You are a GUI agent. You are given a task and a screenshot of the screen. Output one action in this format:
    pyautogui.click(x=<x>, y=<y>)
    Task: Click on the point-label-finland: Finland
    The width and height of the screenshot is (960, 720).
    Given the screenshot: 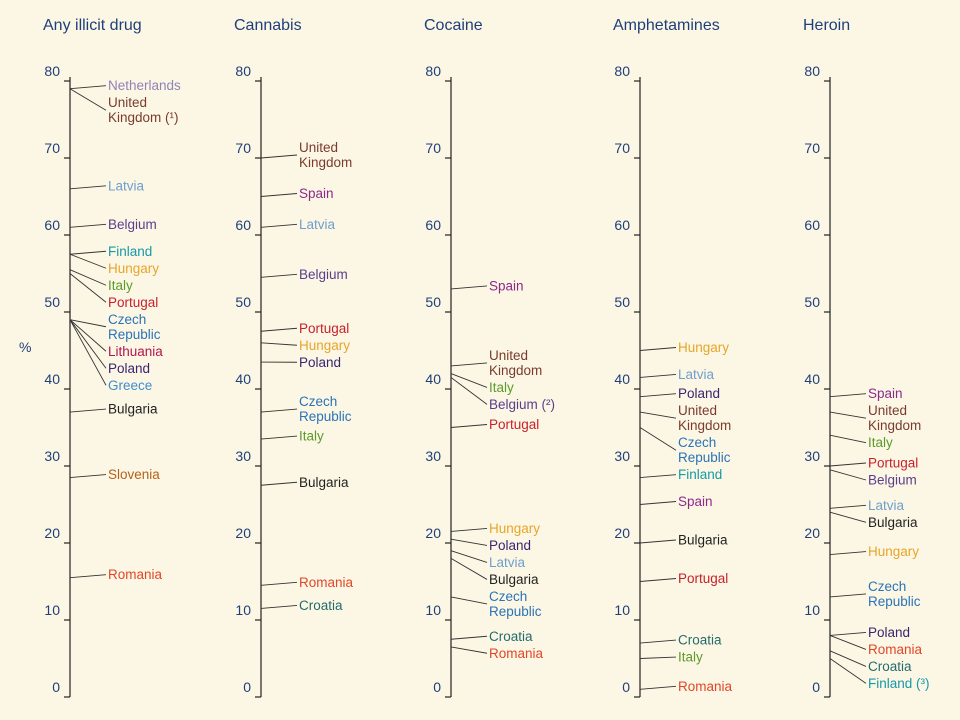 What is the action you would take?
    pyautogui.click(x=700, y=474)
    